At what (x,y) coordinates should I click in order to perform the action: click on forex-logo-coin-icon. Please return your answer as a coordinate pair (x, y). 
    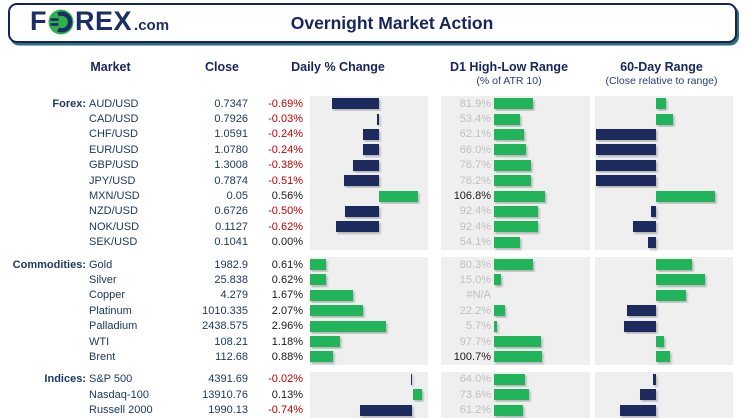
    Looking at the image, I should click on (61, 24).